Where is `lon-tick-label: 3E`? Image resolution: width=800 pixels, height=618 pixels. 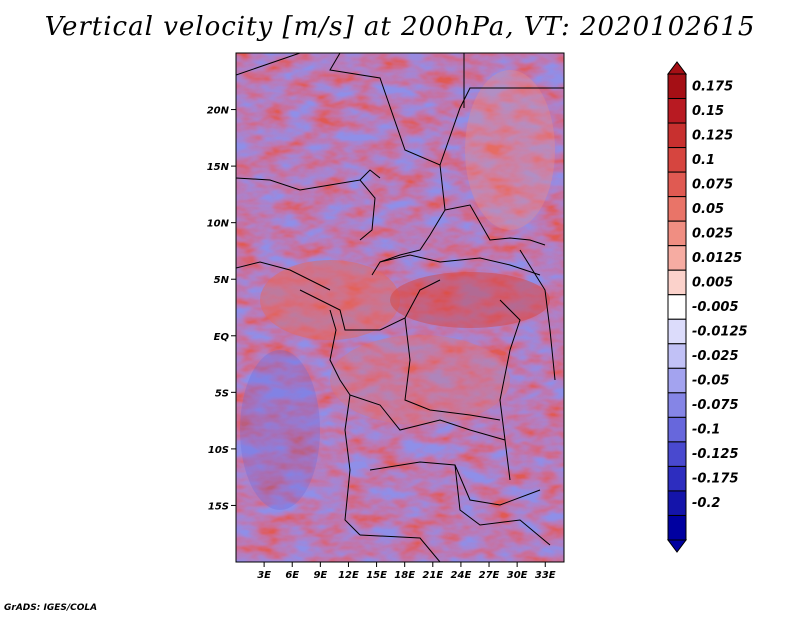
lon-tick-label: 3E is located at coordinates (264, 575).